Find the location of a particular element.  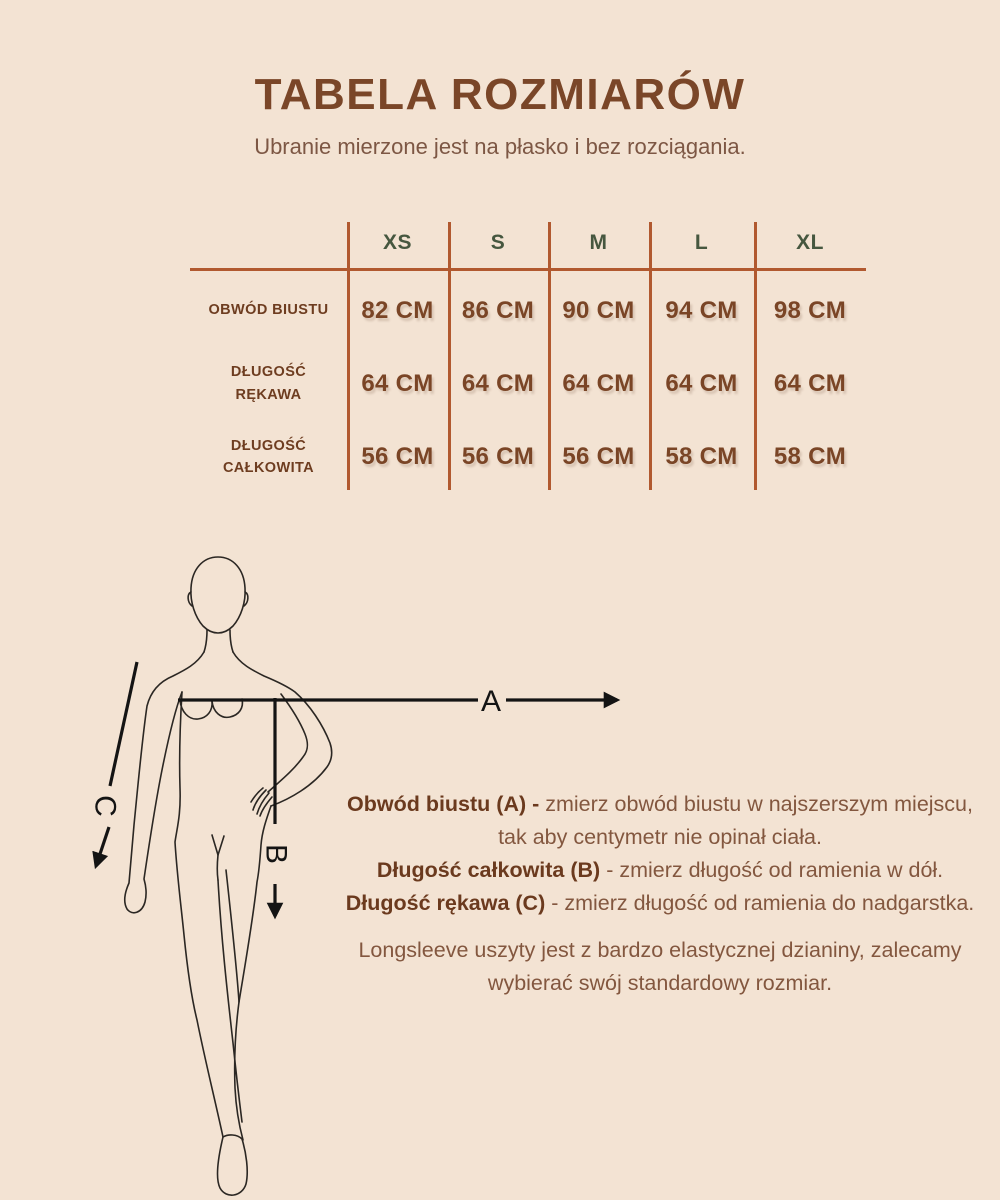

value-sleeve-xs: 64 CM is located at coordinates (397, 383).